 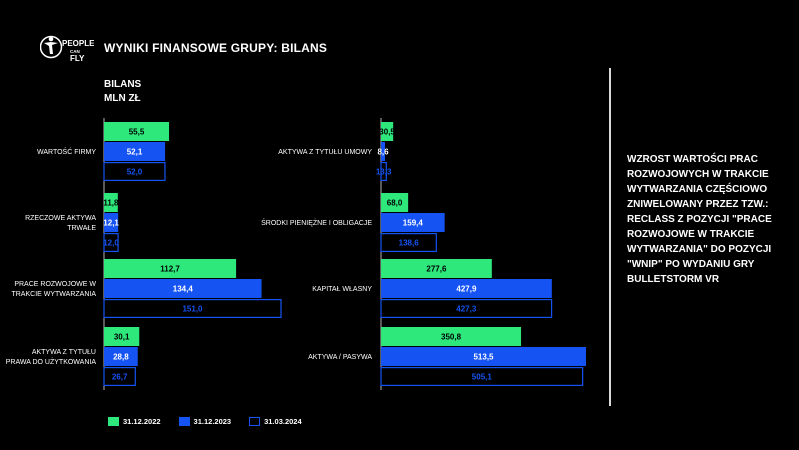 I want to click on bar-value-label: 134,4, so click(x=183, y=289).